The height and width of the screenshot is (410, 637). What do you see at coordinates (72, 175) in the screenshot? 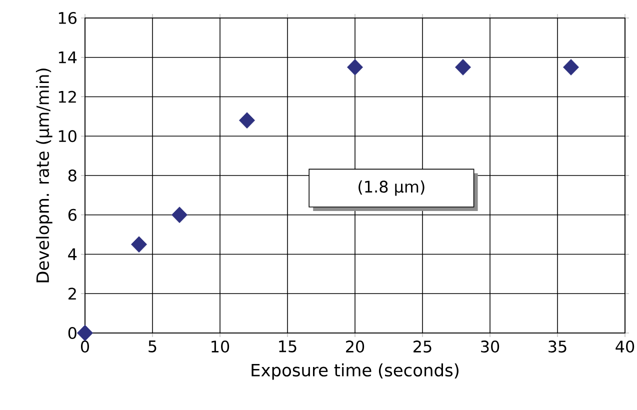
I see `y-tick-label: 8` at bounding box center [72, 175].